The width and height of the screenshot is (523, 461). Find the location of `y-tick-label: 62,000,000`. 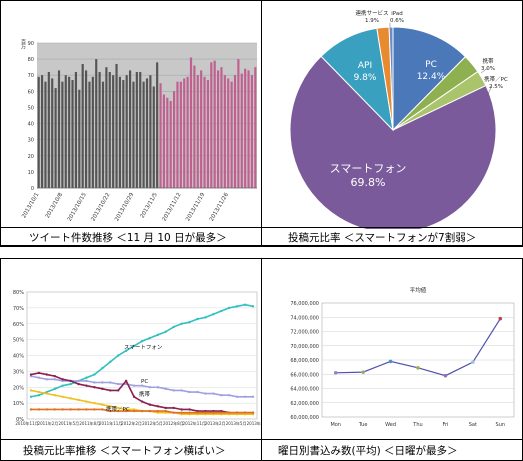

y-tick-label: 62,000,000 is located at coordinates (304, 404).